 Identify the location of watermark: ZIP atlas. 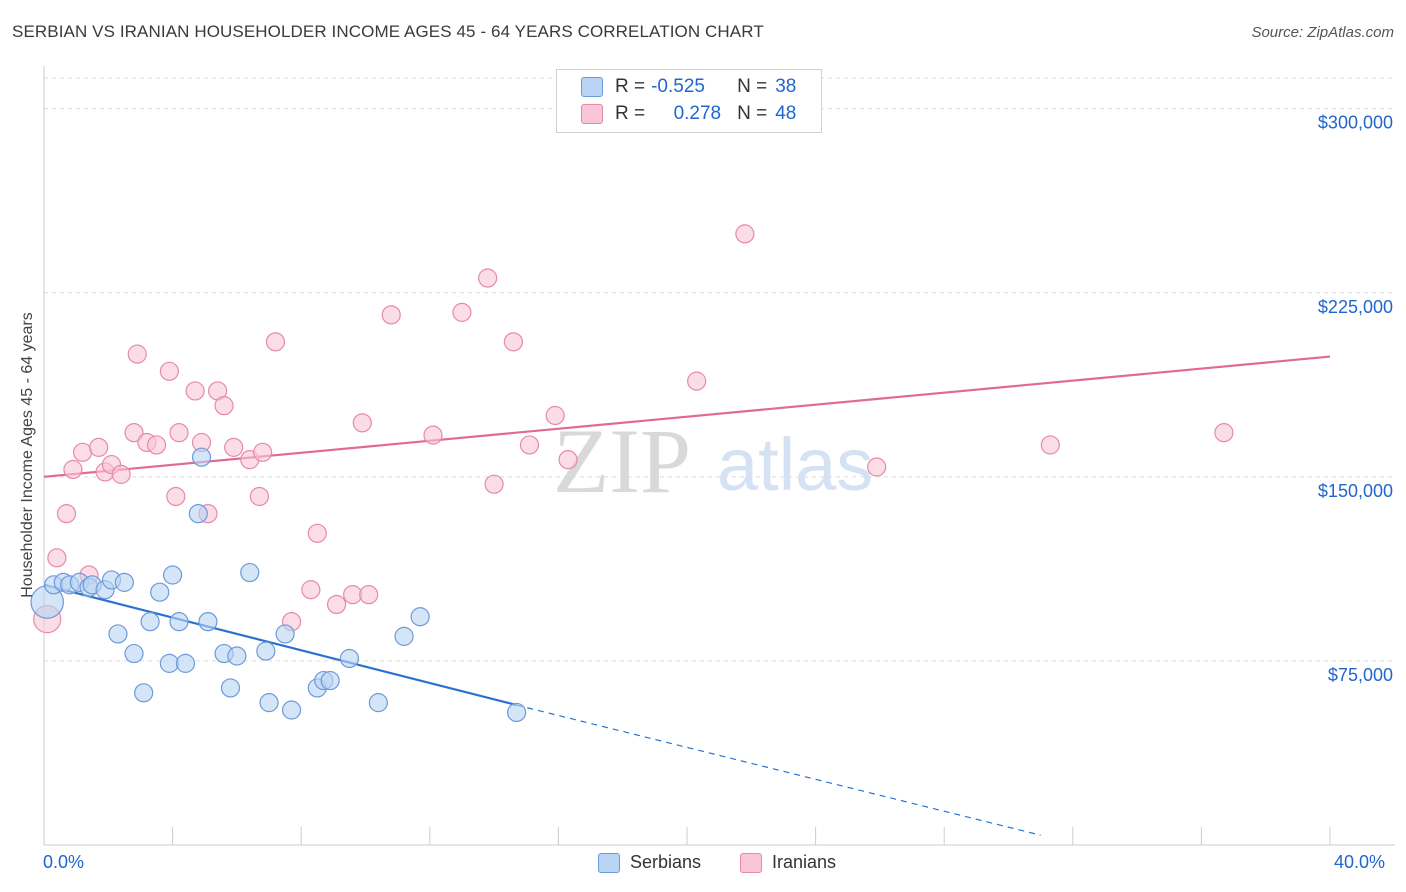
(713, 461).